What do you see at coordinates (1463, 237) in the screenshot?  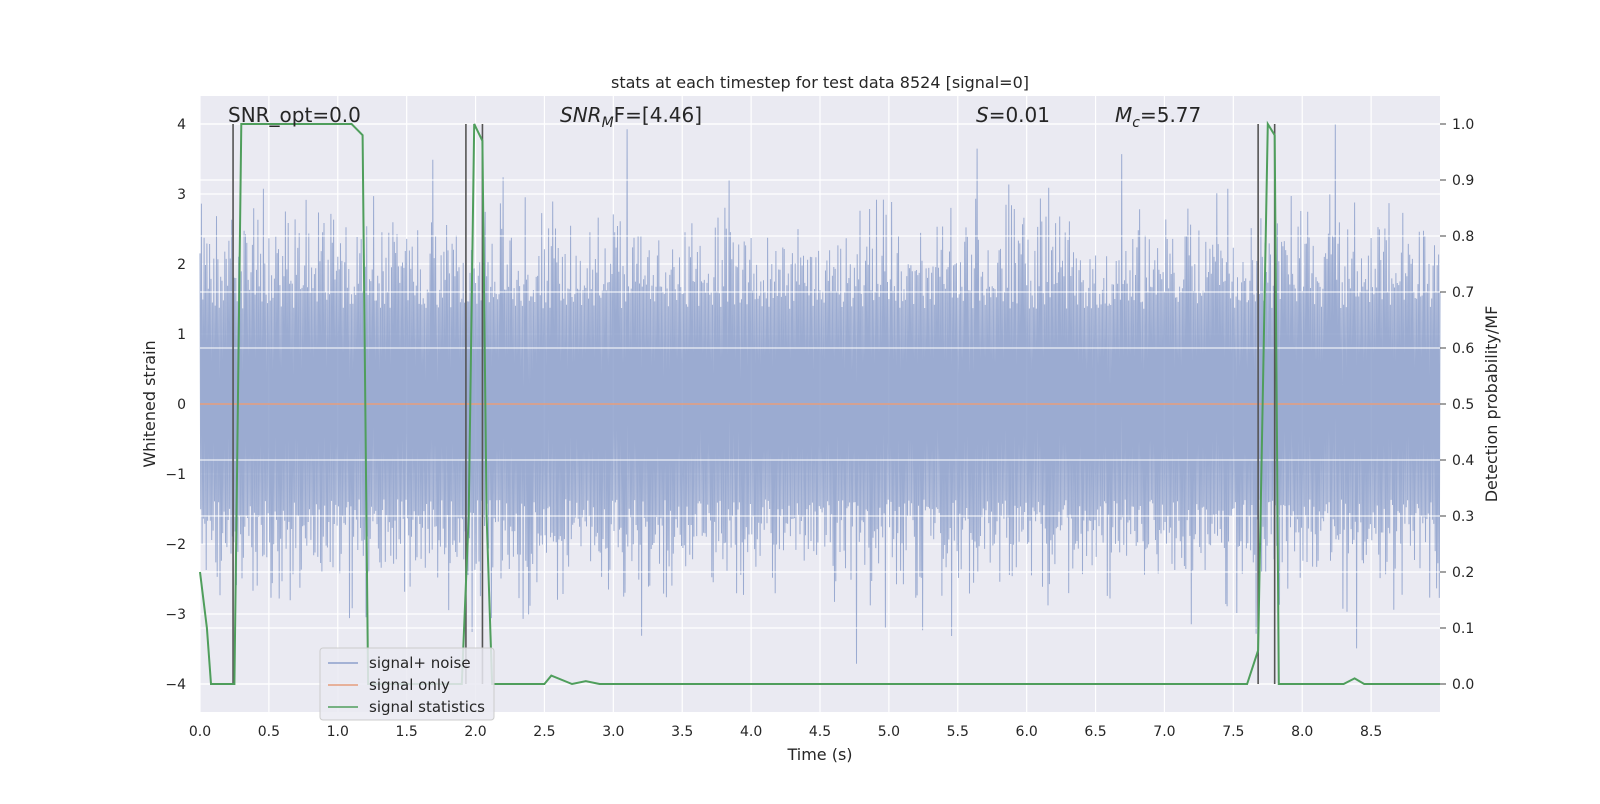 I see `y2-tick-label: 0.8` at bounding box center [1463, 237].